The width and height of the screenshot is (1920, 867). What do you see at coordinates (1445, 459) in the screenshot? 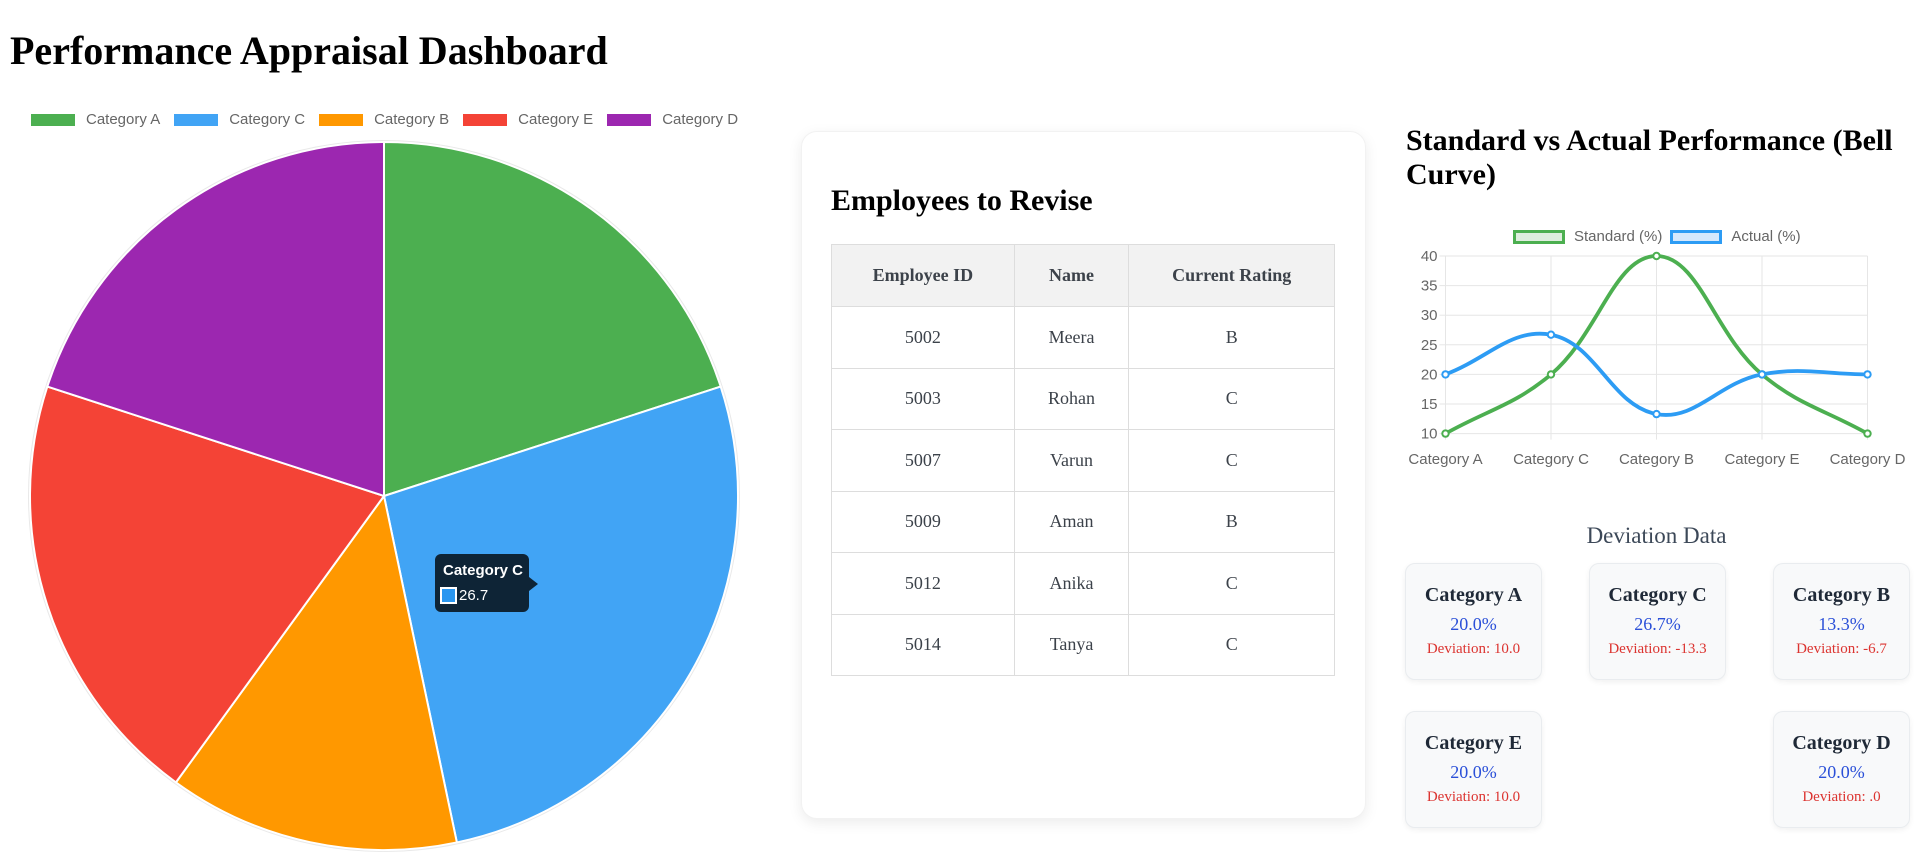
I see `svg-text: Category A` at bounding box center [1445, 459].